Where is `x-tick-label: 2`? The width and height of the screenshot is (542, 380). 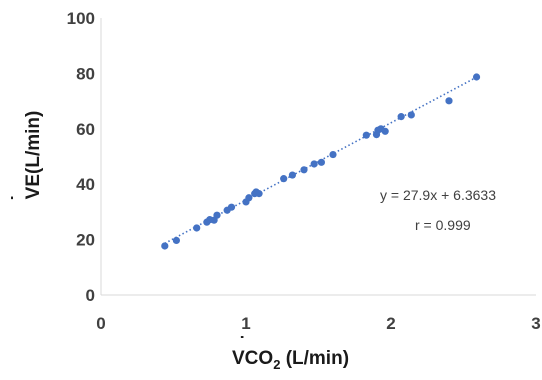
x-tick-label: 2 is located at coordinates (390, 323).